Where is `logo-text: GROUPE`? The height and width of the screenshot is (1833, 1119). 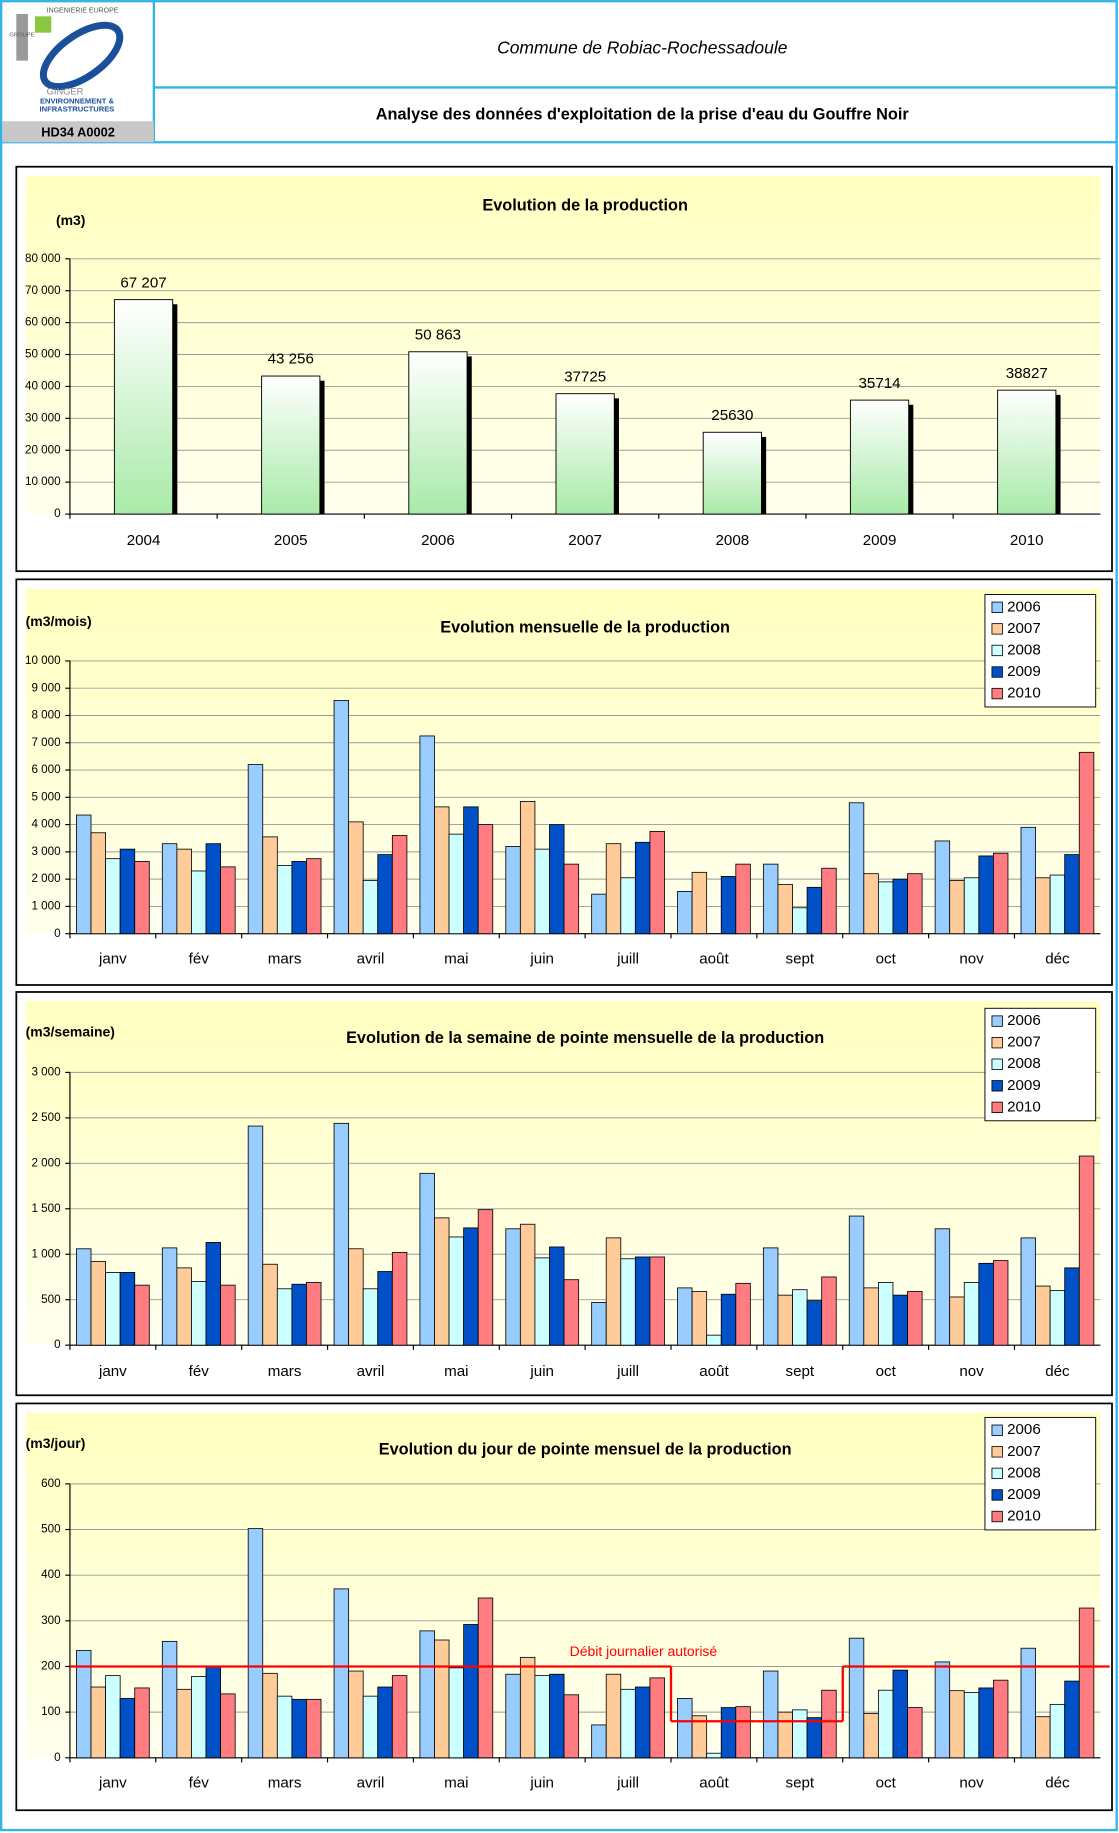 logo-text: GROUPE is located at coordinates (21, 36).